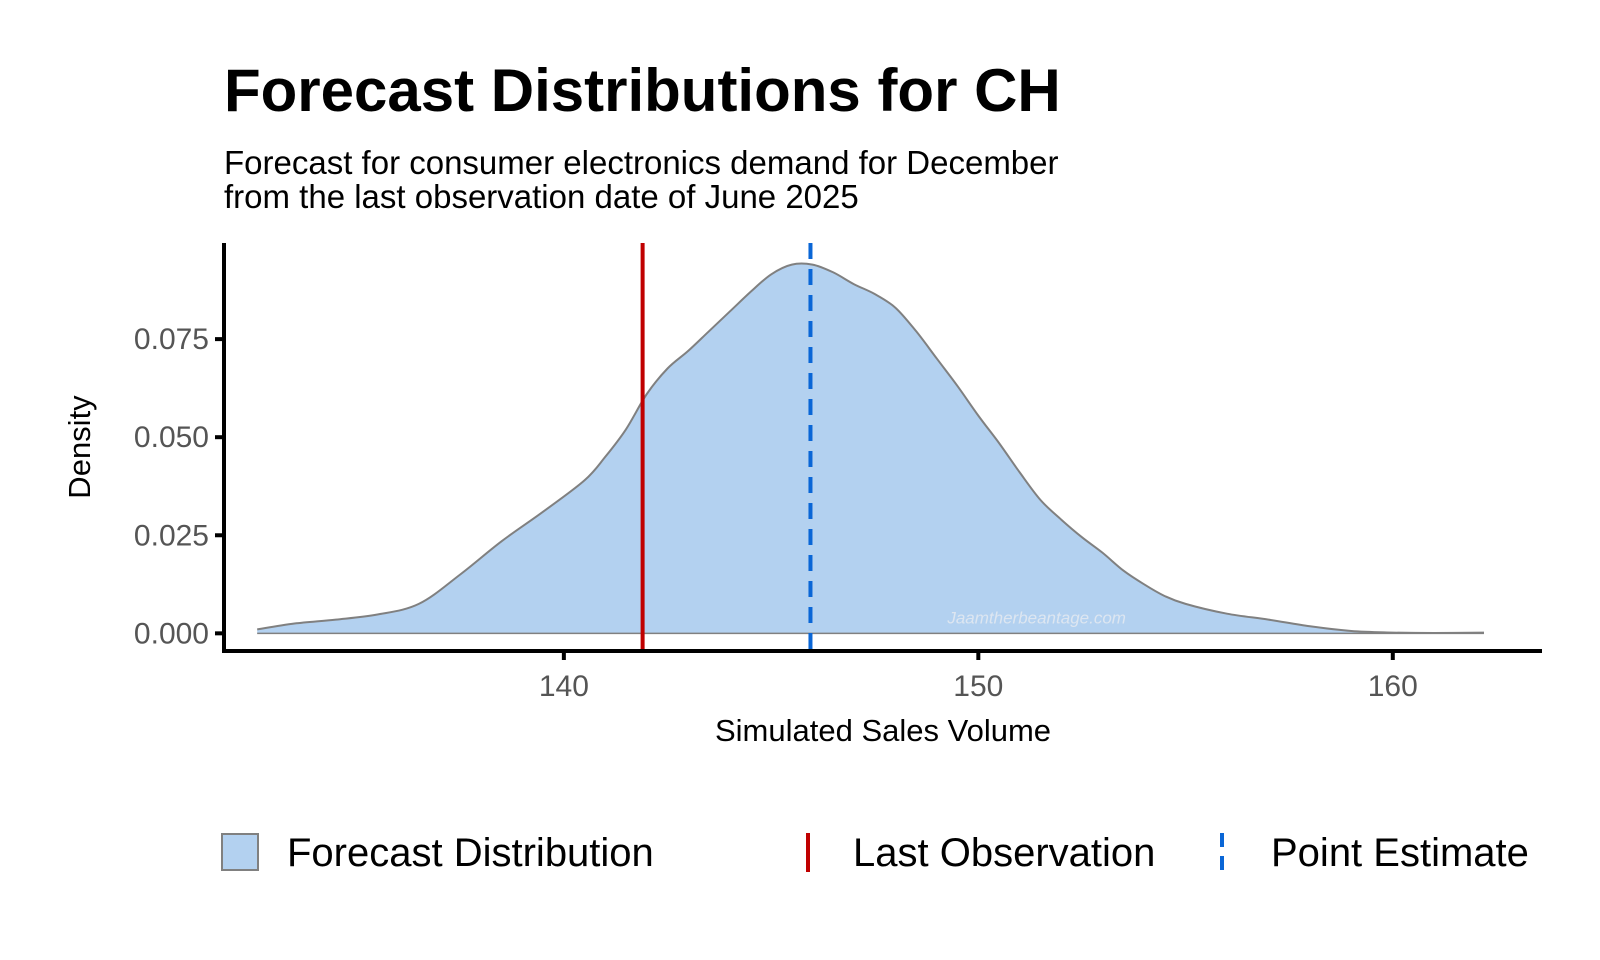  I want to click on legend-label-forecast-distribution: Forecast Distribution, so click(470, 853).